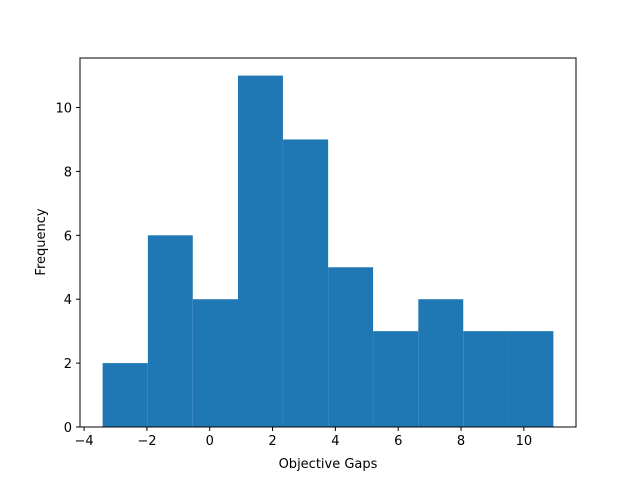  What do you see at coordinates (524, 441) in the screenshot?
I see `x-tick-label: 10` at bounding box center [524, 441].